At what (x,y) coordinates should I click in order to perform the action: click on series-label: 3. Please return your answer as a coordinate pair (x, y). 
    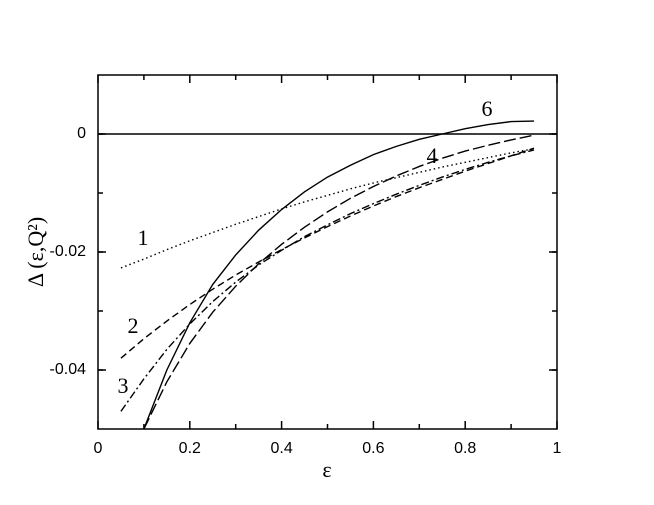
    Looking at the image, I should click on (123, 385).